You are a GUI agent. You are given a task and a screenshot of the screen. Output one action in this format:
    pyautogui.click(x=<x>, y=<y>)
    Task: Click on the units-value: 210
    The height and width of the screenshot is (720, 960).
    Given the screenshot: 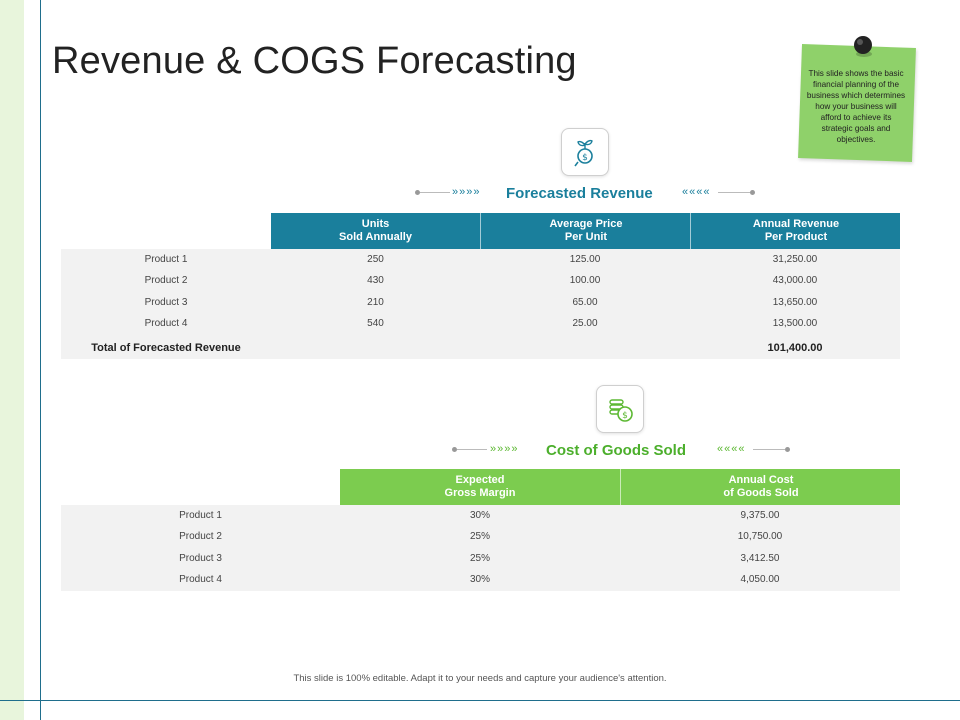 What is the action you would take?
    pyautogui.click(x=375, y=302)
    